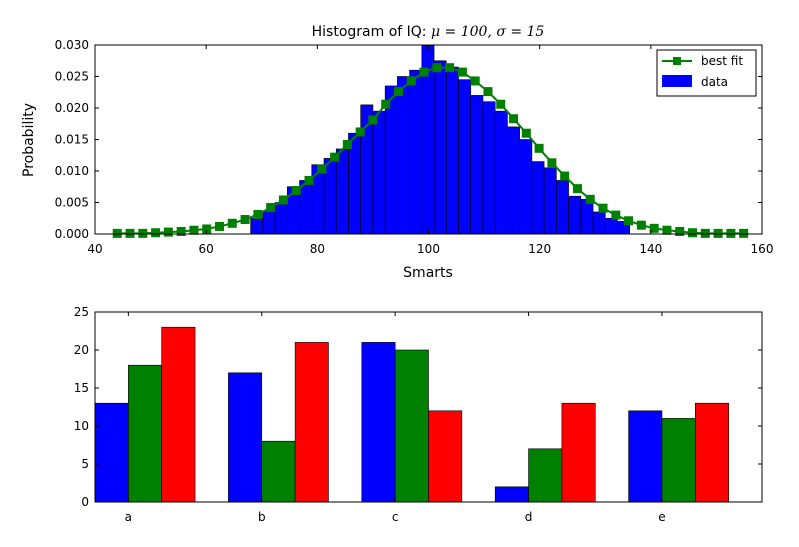 The height and width of the screenshot is (547, 799). I want to click on x-tick-label: 40, so click(94, 249).